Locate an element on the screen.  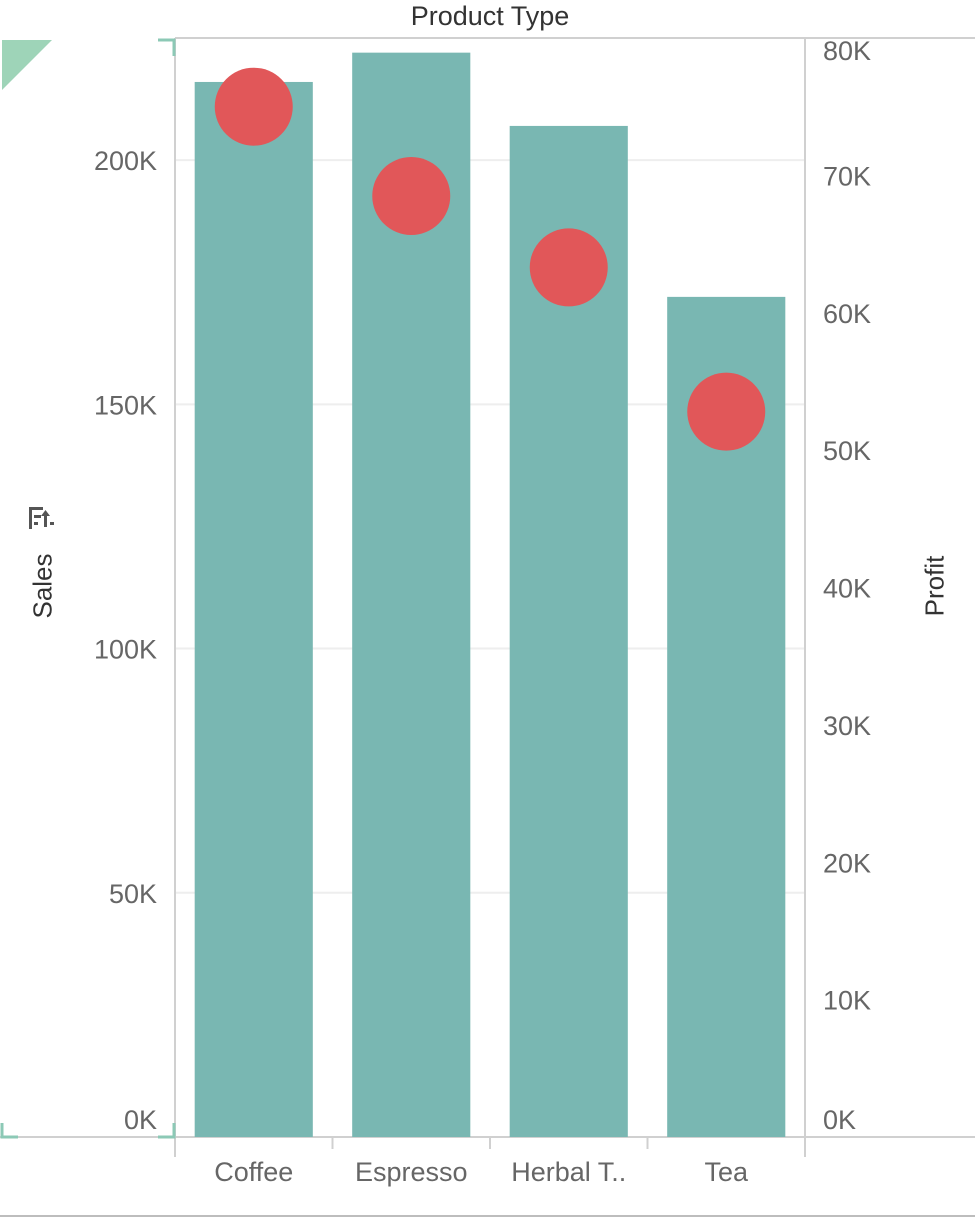
category-label: Herbal T.. is located at coordinates (568, 1172).